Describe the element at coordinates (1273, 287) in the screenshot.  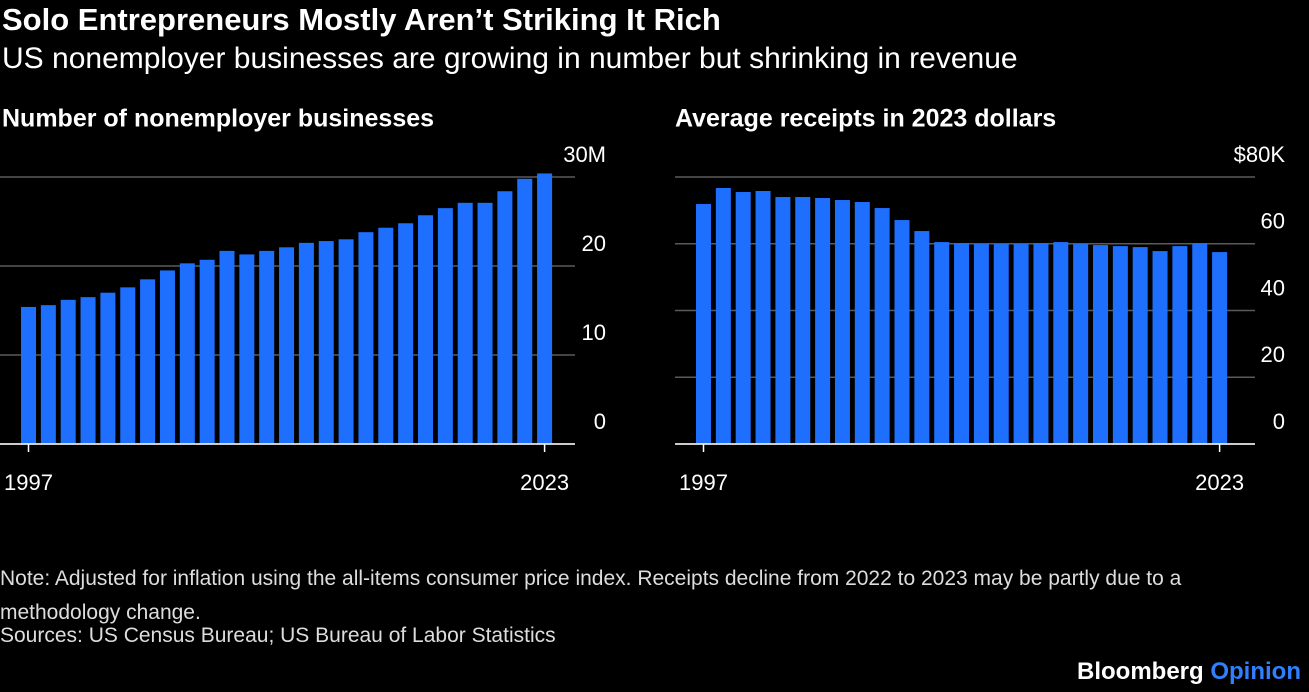
I see `y-tick-label: 40` at that location.